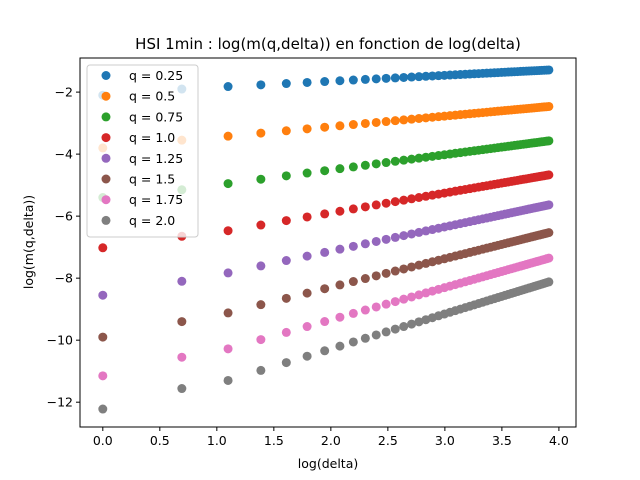  Describe the element at coordinates (142, 116) in the screenshot. I see `legend-item: q = 0.75` at that location.